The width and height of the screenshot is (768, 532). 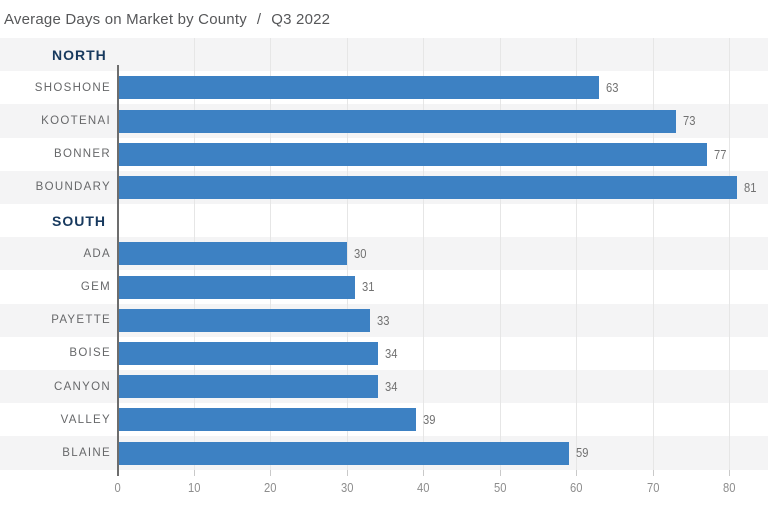 What do you see at coordinates (86, 452) in the screenshot?
I see `county-label: BLAINE` at bounding box center [86, 452].